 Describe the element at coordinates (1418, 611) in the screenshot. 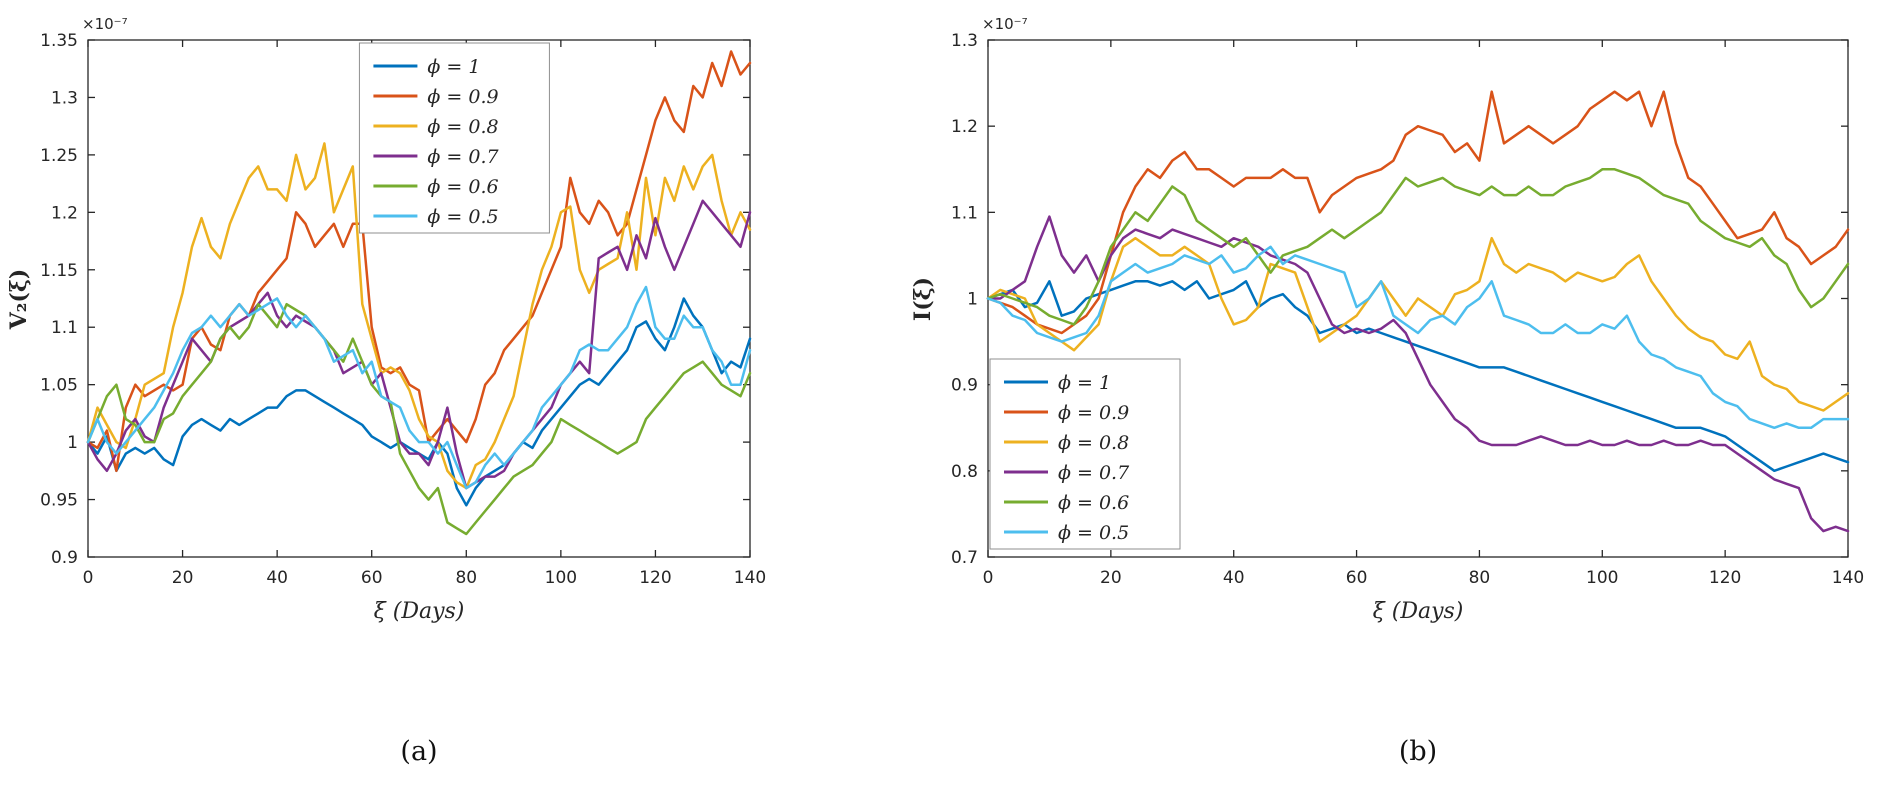

I see `panel-b-x-axis-label: ξ (Days)` at that location.